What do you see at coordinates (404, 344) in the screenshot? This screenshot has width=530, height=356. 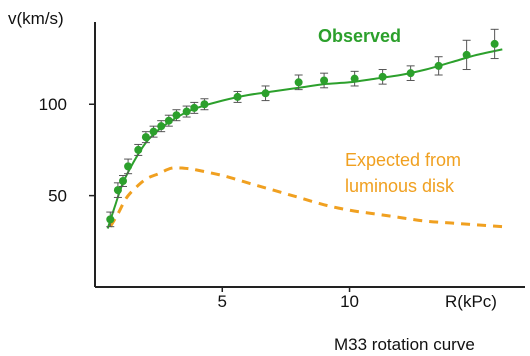 I see `chart-caption: M33 rotation curve` at bounding box center [404, 344].